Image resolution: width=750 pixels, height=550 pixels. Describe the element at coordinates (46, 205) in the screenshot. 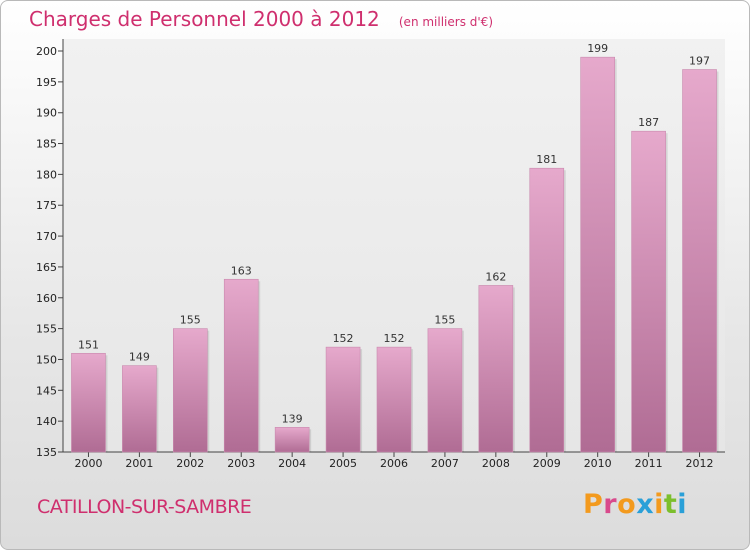

I see `y-tick-label: 175` at that location.